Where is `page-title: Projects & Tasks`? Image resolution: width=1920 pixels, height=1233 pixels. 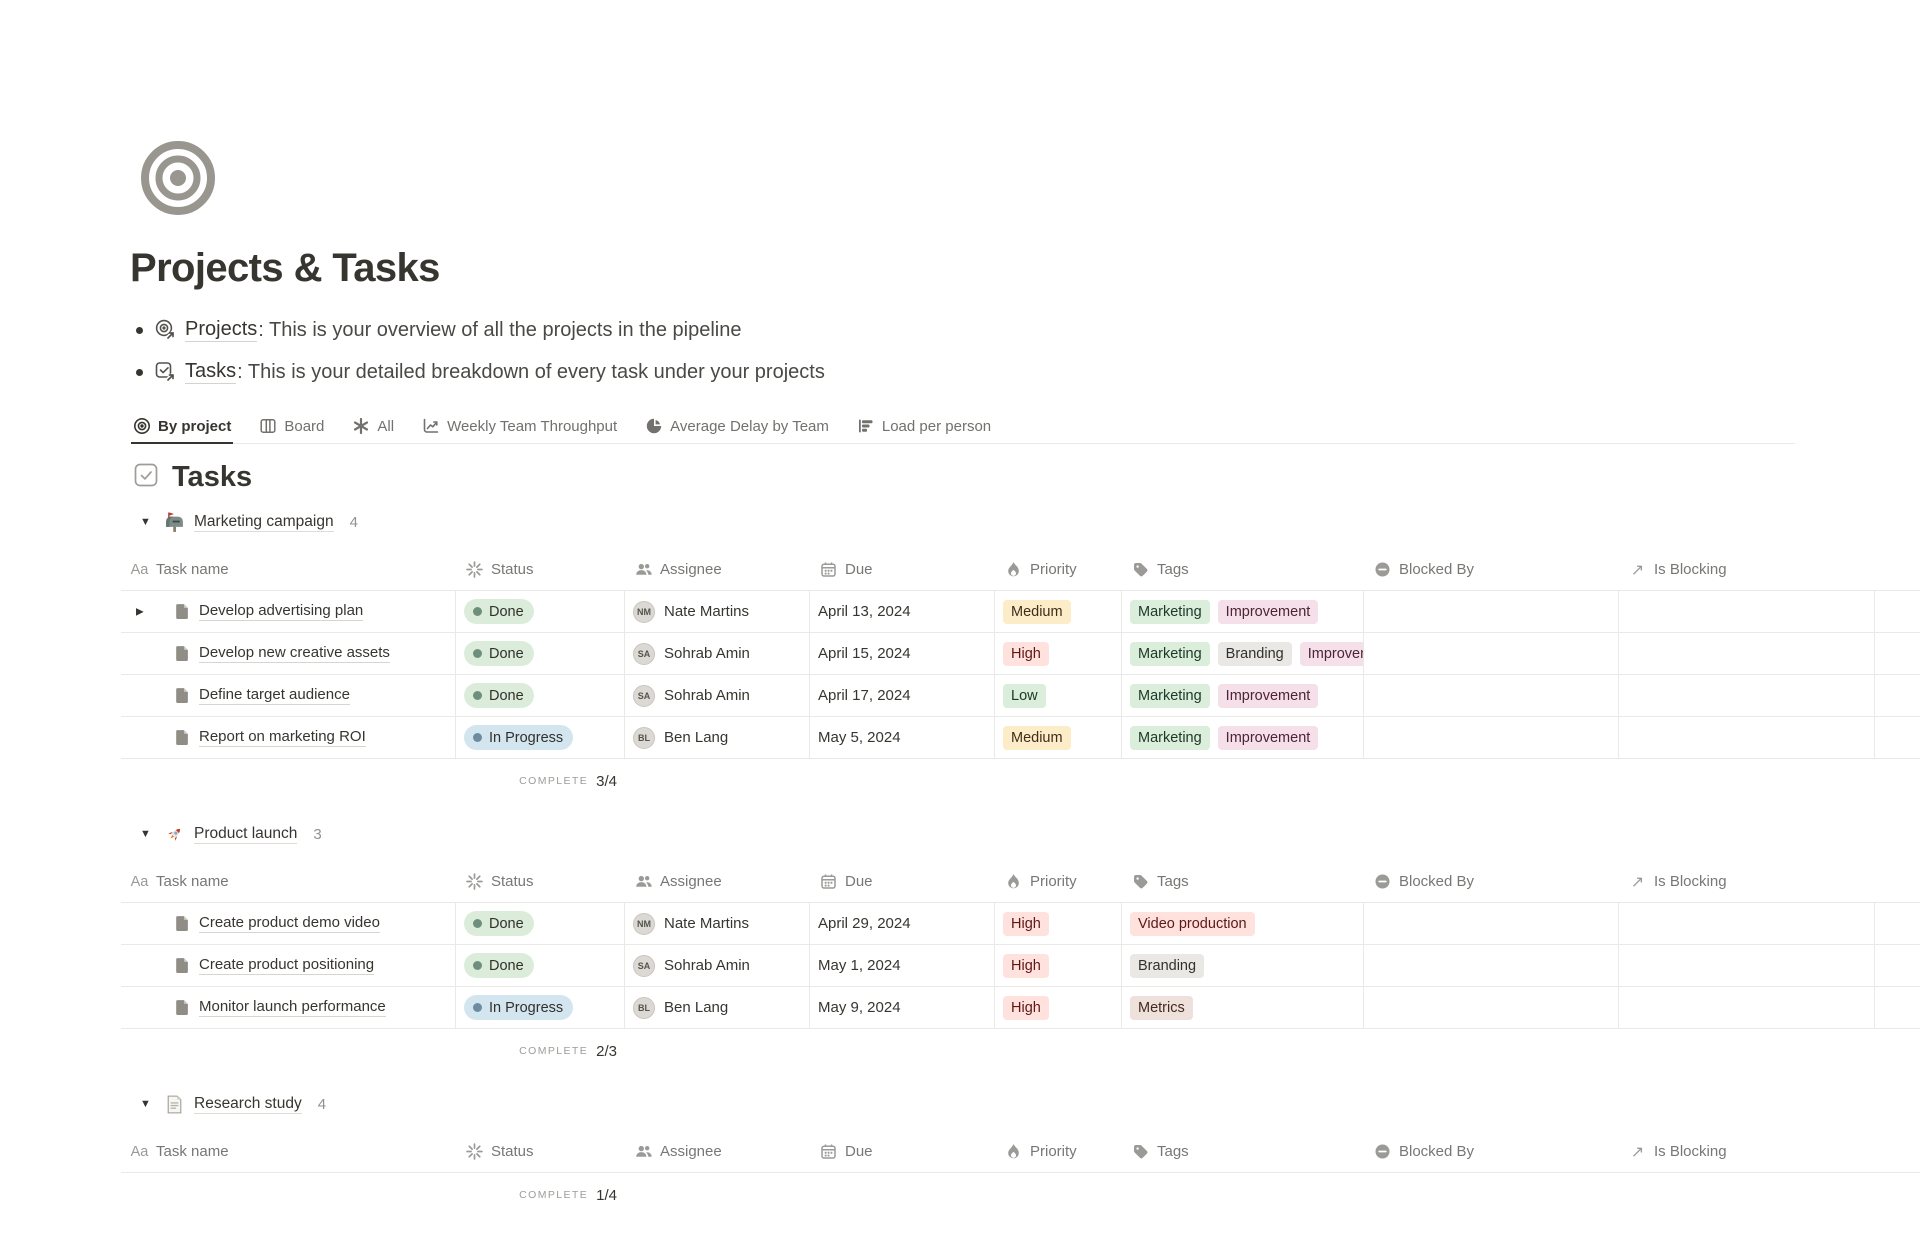
page-title: Projects & Tasks is located at coordinates (285, 268).